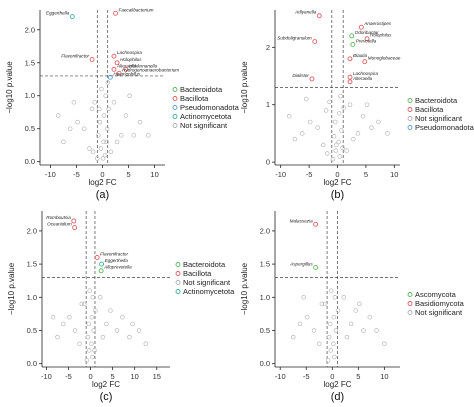  Describe the element at coordinates (384, 58) in the screenshot. I see `point-label: Monoglobaceae` at that location.